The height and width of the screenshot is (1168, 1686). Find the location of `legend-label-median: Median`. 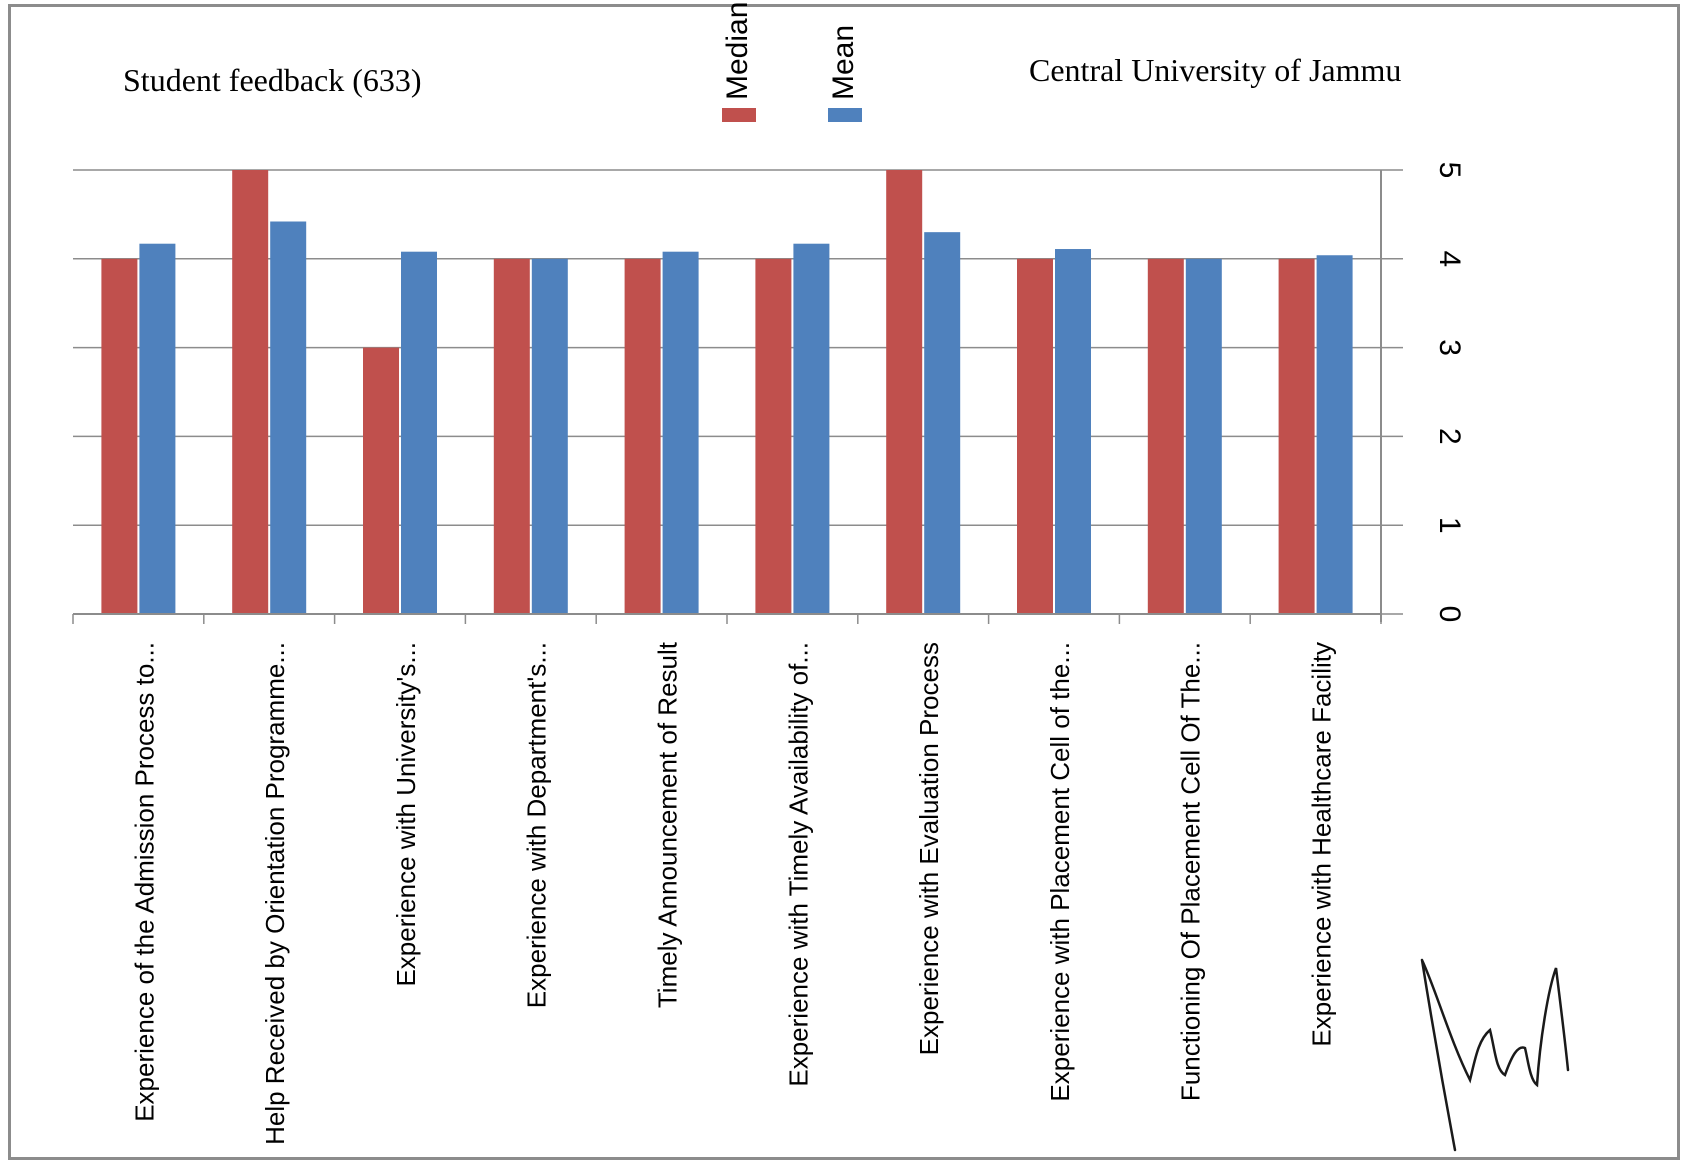

legend-label-median: Median is located at coordinates (737, 51).